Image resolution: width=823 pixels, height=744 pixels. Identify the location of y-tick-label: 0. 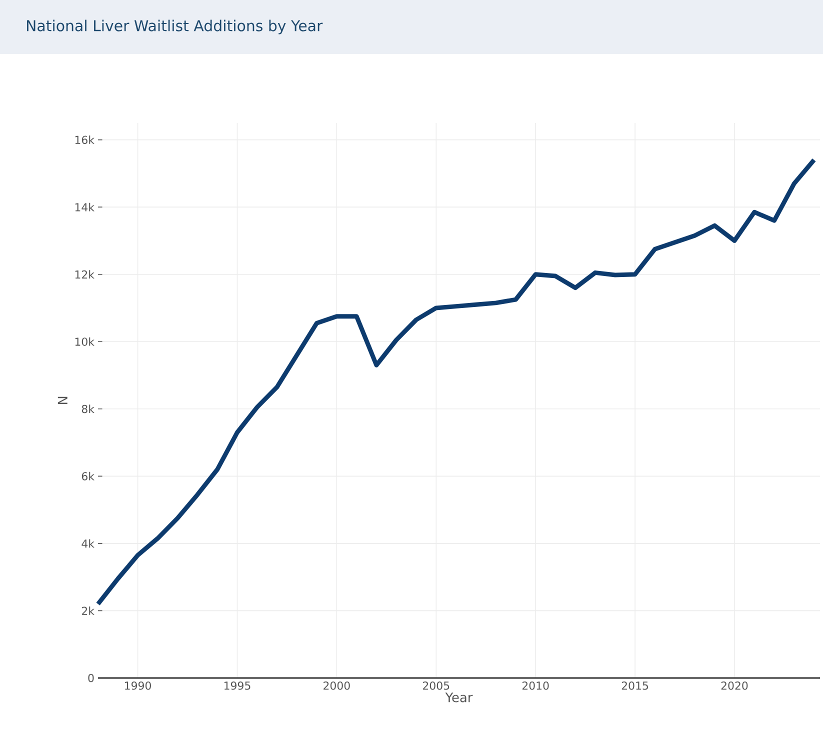
(91, 678).